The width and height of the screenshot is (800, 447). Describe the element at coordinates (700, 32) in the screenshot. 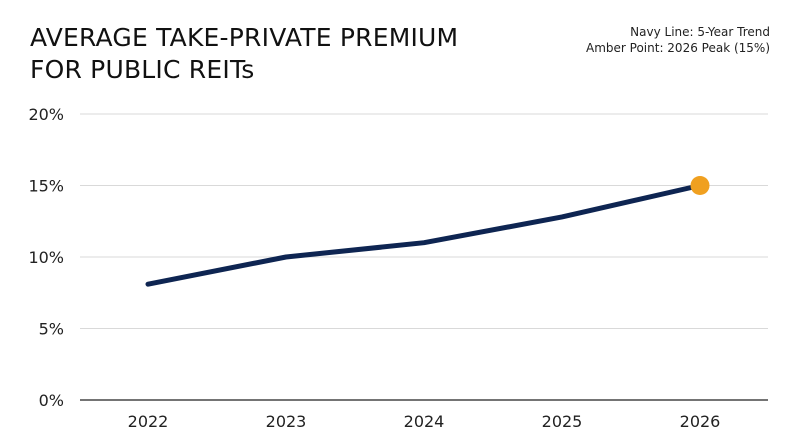

I see `legend-note-line: Navy Line: 5-Year Trend` at that location.